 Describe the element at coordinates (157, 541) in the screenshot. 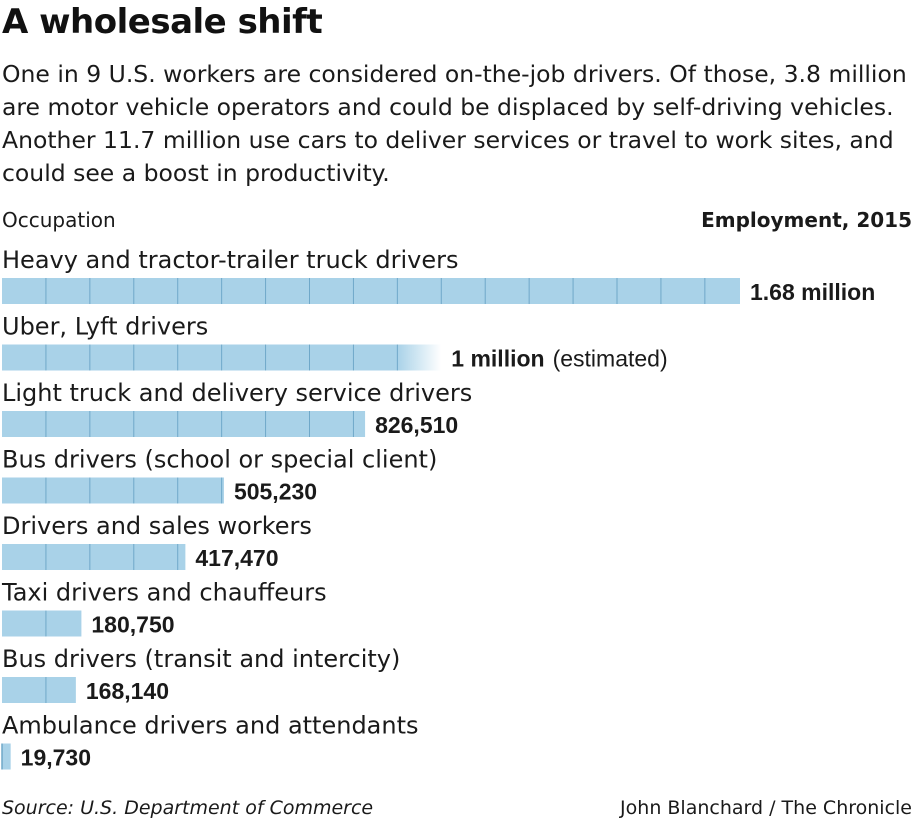

I see `bar-row: Drivers and sales workers 417,470` at that location.